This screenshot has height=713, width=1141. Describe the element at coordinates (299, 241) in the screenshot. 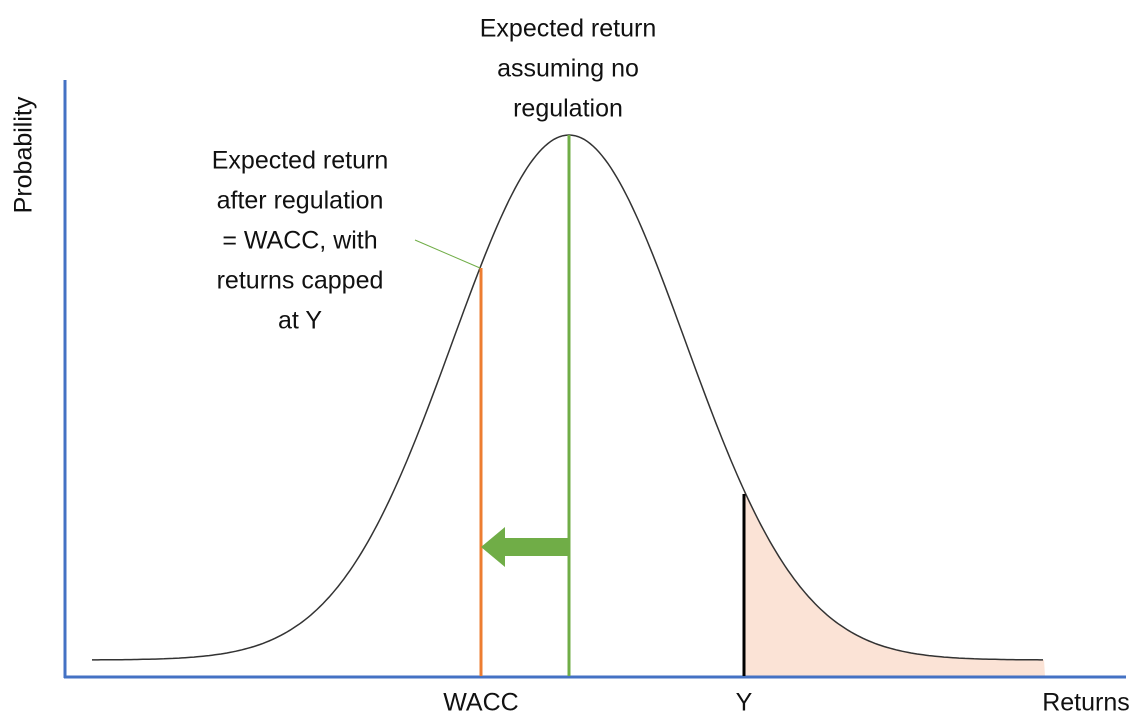

I see `annotation-line: = WACC, with` at that location.